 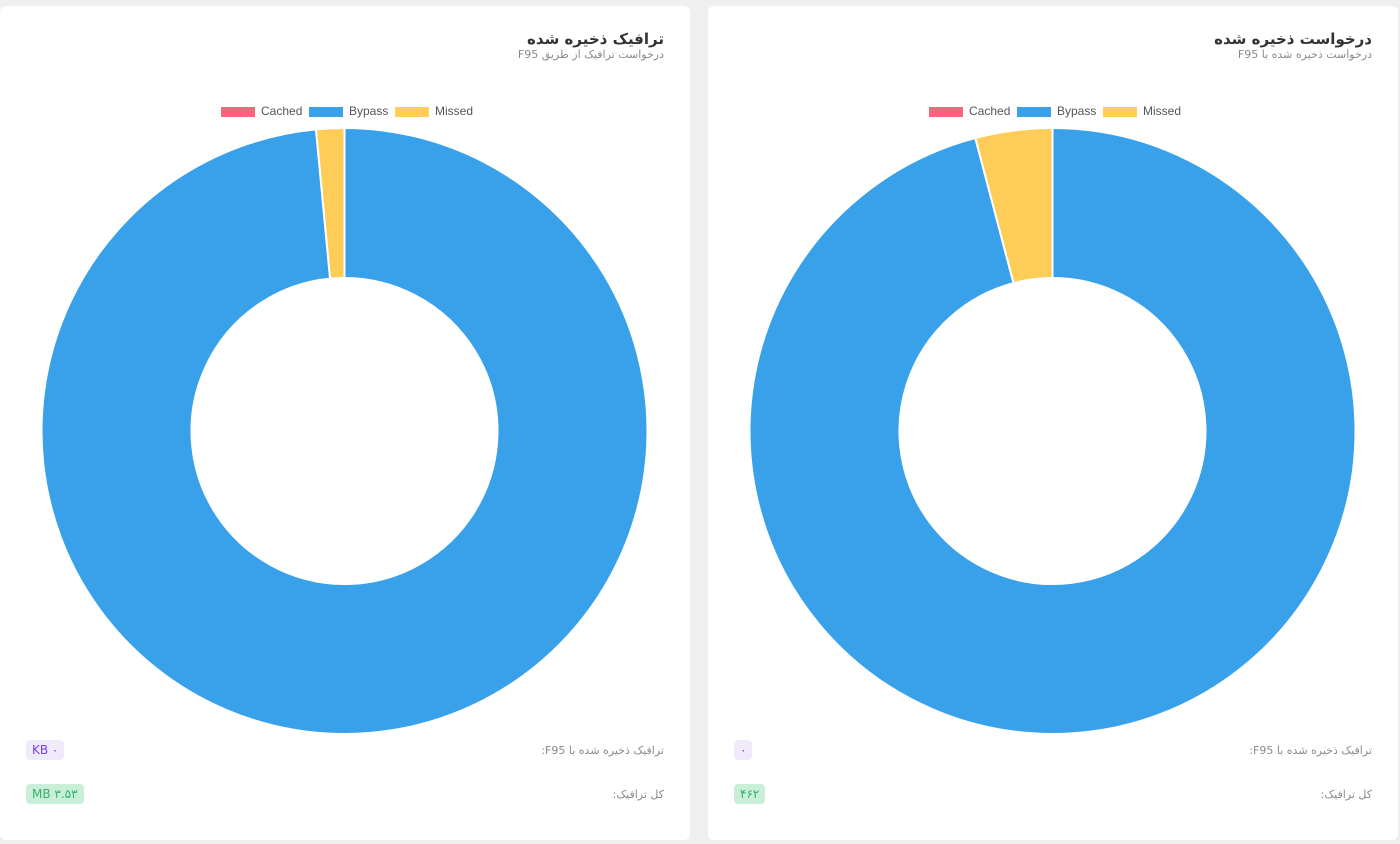 I want to click on card-title: ترافیک ذخیره شده, so click(x=595, y=39).